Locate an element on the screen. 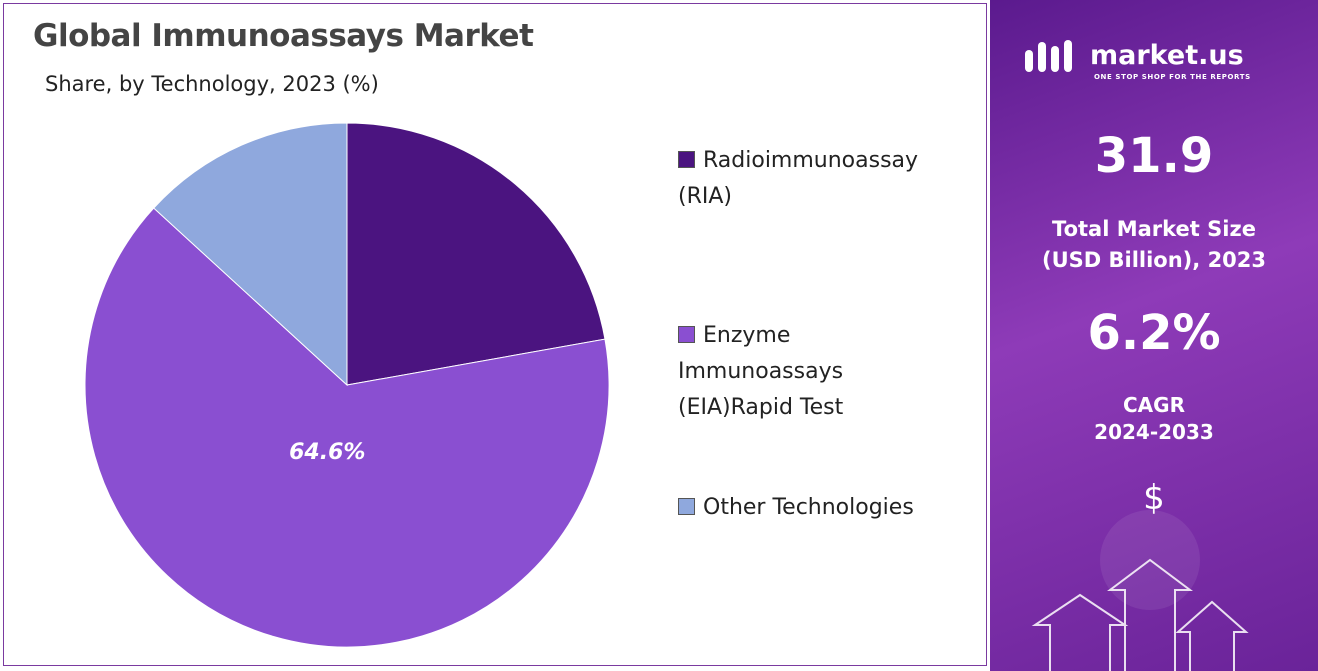 The image size is (1318, 671). cagr-period: 2024-2033 is located at coordinates (1154, 432).